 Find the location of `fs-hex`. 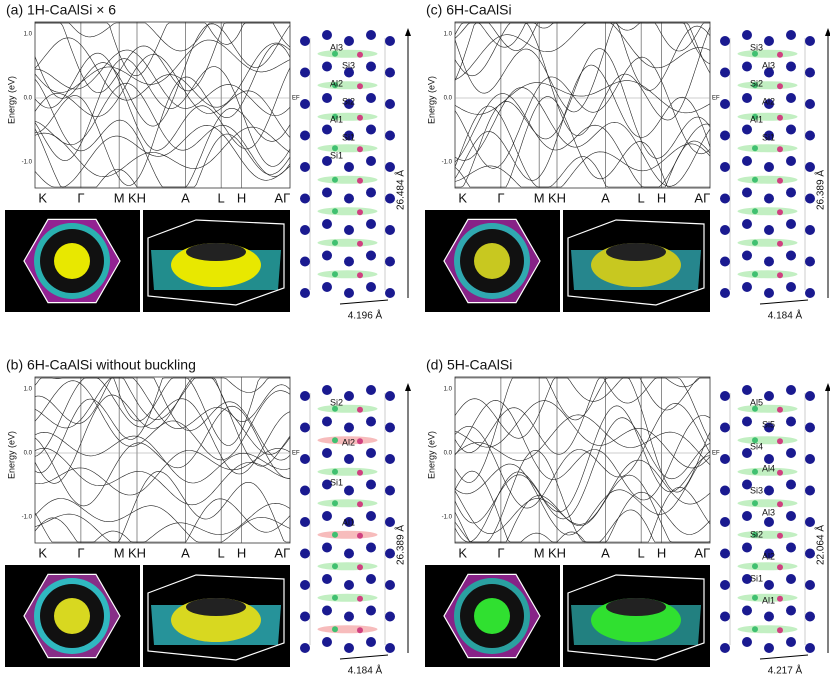

fs-hex is located at coordinates (72, 261).